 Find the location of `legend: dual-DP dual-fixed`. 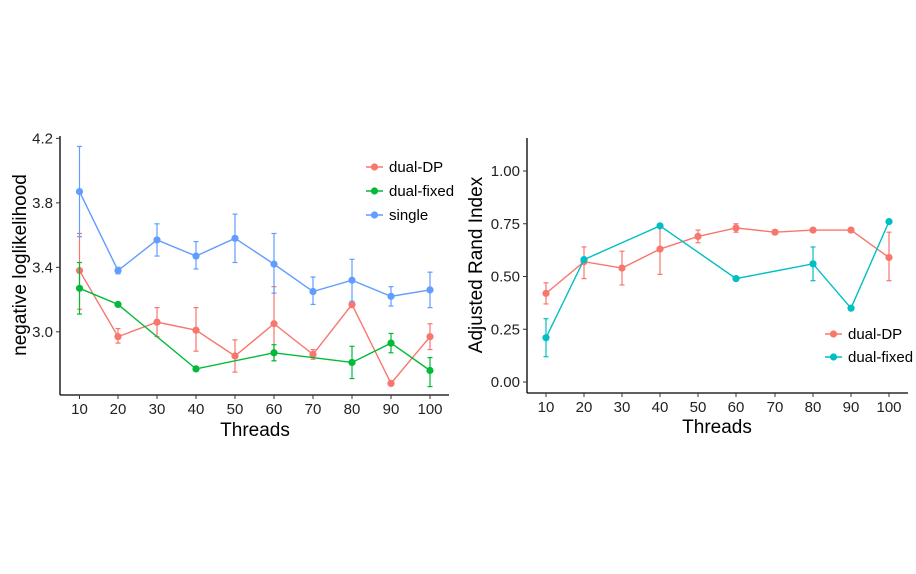

legend: dual-DP dual-fixed is located at coordinates (869, 346).